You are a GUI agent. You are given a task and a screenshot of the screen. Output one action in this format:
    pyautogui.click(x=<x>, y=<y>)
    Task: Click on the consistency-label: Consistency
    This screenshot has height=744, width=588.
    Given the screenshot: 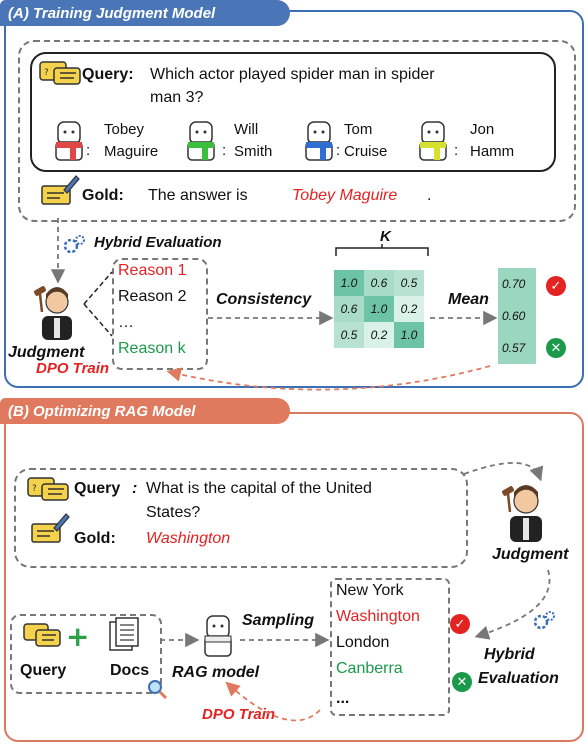 What is the action you would take?
    pyautogui.click(x=264, y=299)
    